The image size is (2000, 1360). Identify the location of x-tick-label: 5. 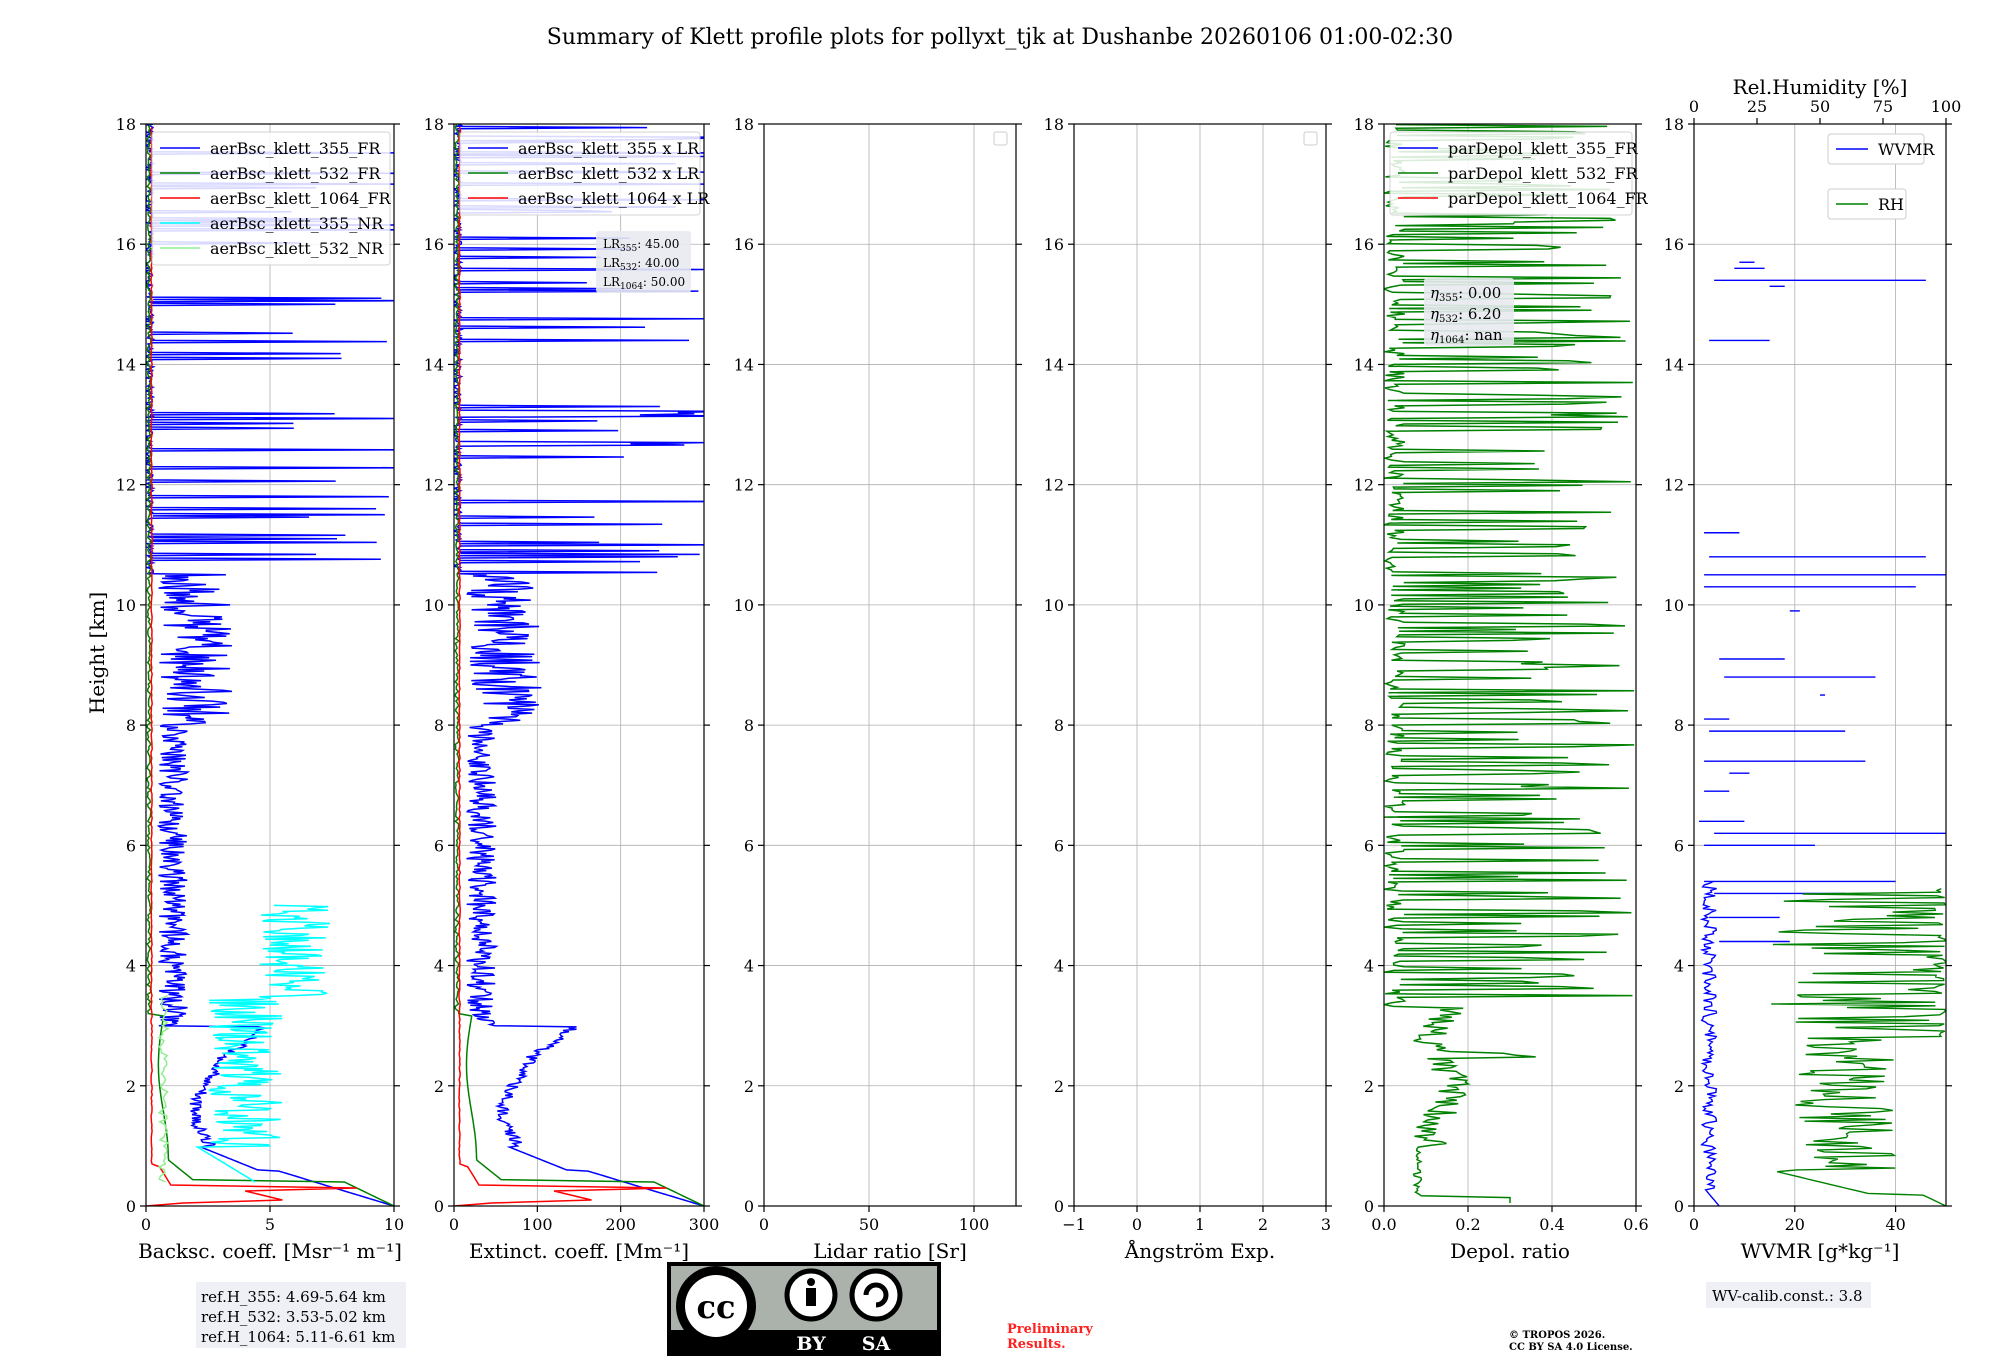
(270, 1224).